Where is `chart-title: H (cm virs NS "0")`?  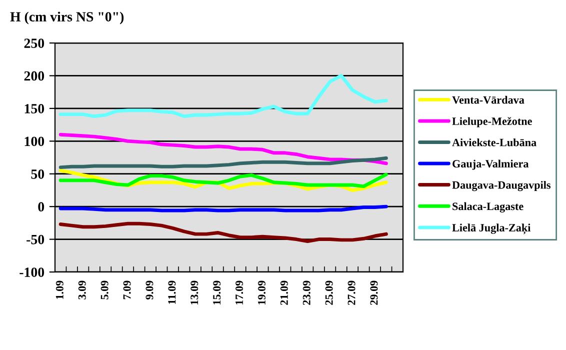
chart-title: H (cm virs NS "0") is located at coordinates (67, 18).